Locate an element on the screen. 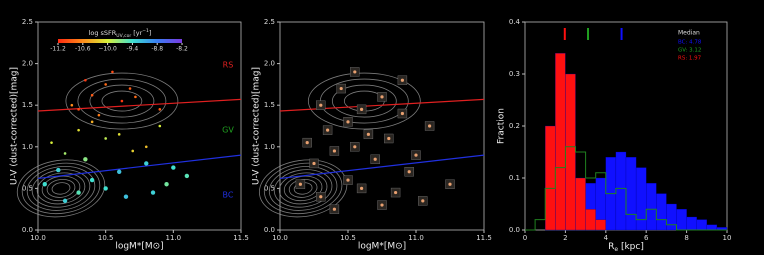 This screenshot has width=764, height=255. x-tick-label: 4 is located at coordinates (606, 238).